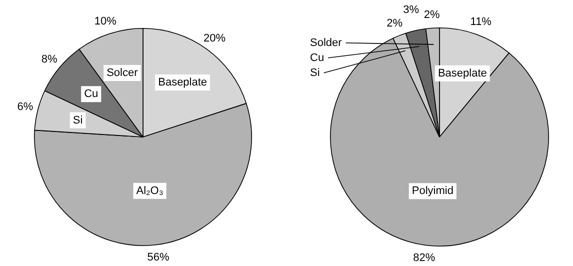 The image size is (573, 266). I want to click on data-label: 8%, so click(49, 60).